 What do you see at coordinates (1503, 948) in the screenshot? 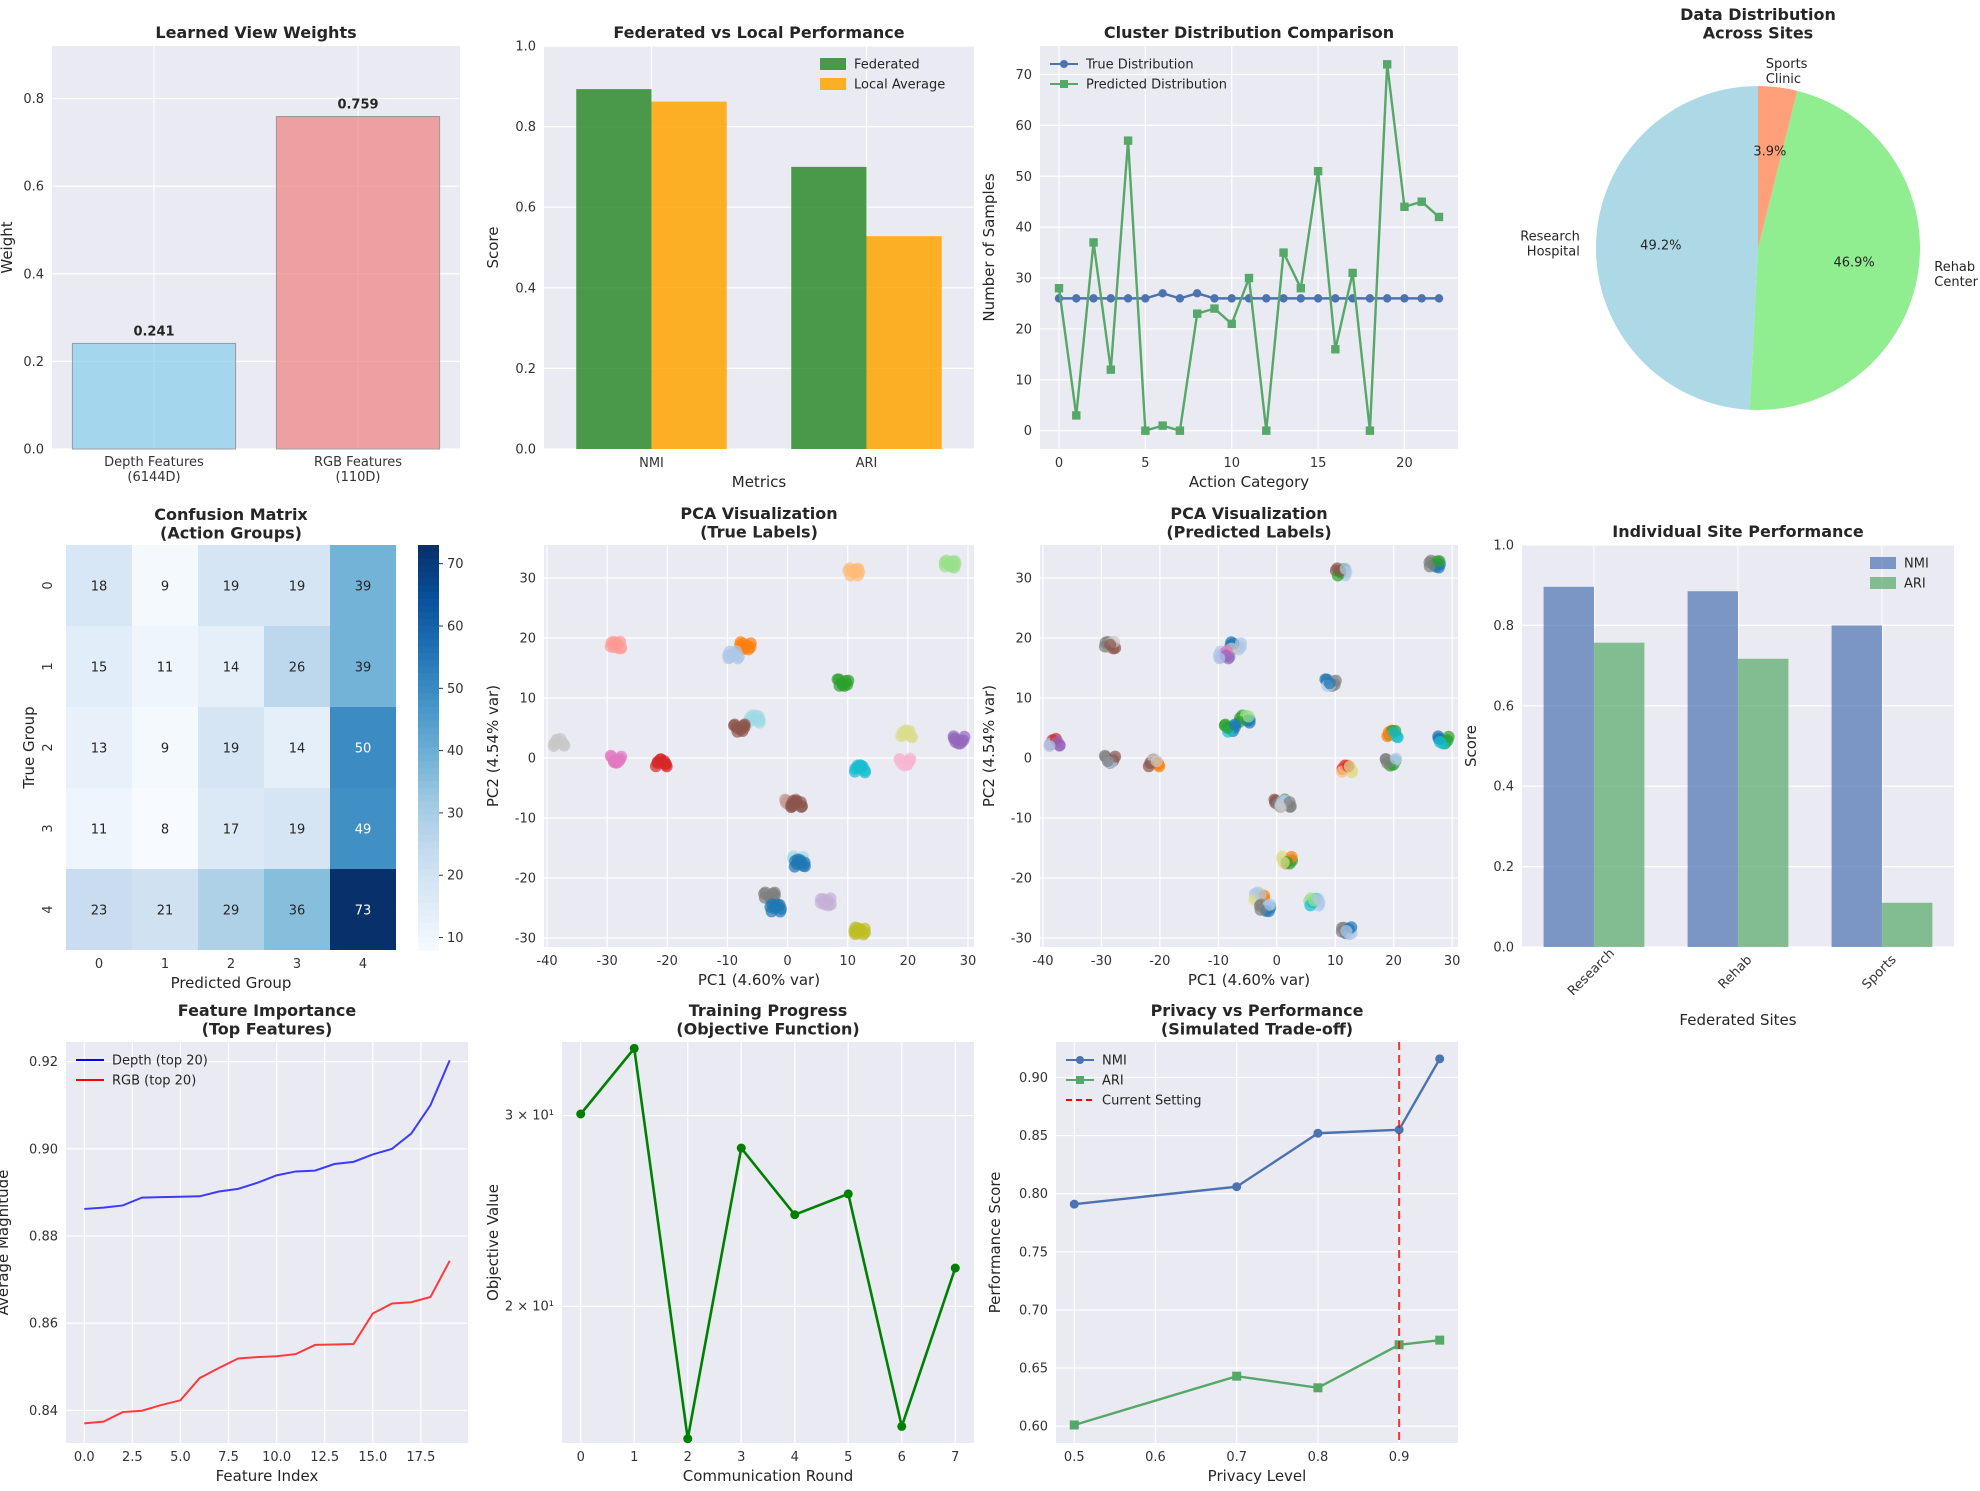
I see `site-performance-ytick-label: 0.0` at bounding box center [1503, 948].